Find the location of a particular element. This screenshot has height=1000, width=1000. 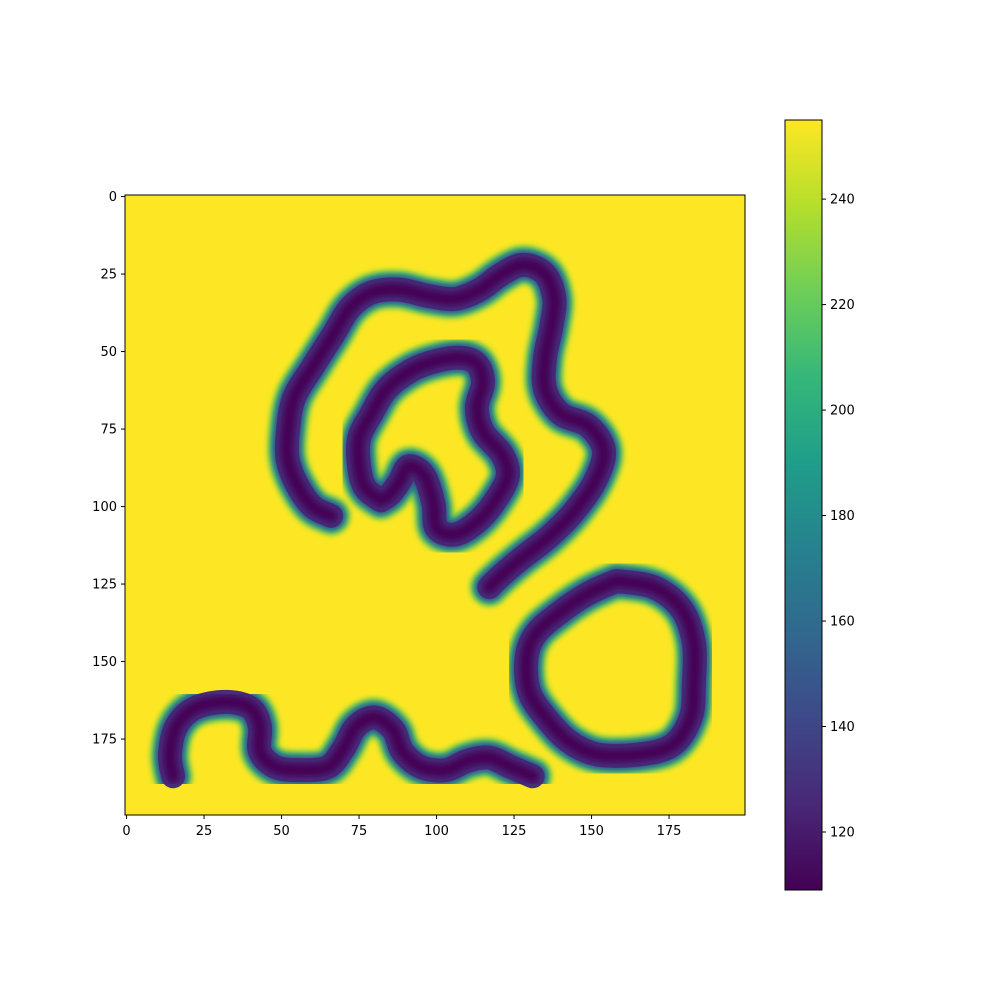

y-tick-label: 100 is located at coordinates (104, 507).